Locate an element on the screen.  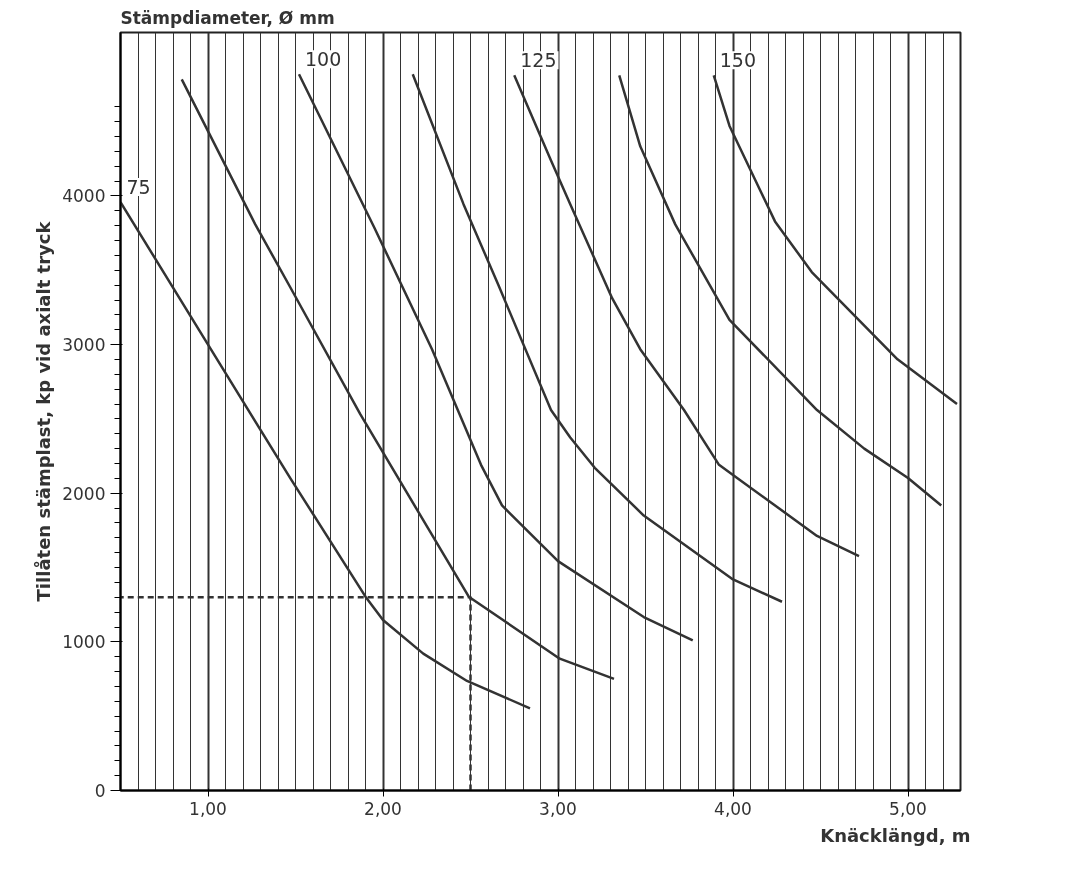
y-tick-label: 3000 is located at coordinates (84, 345).